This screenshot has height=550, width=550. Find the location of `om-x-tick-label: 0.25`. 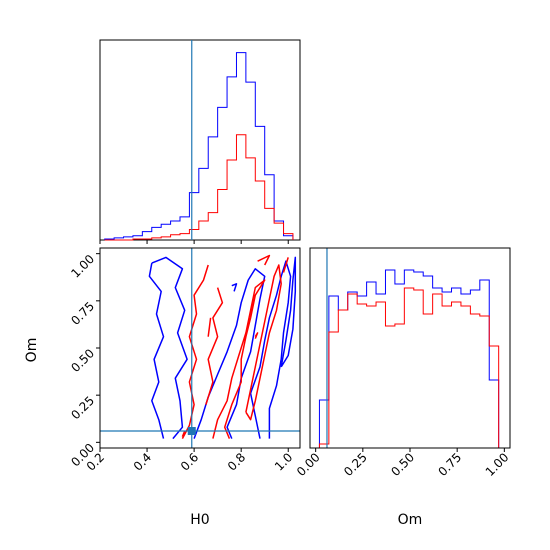

om-x-tick-label: 0.25 is located at coordinates (355, 464).